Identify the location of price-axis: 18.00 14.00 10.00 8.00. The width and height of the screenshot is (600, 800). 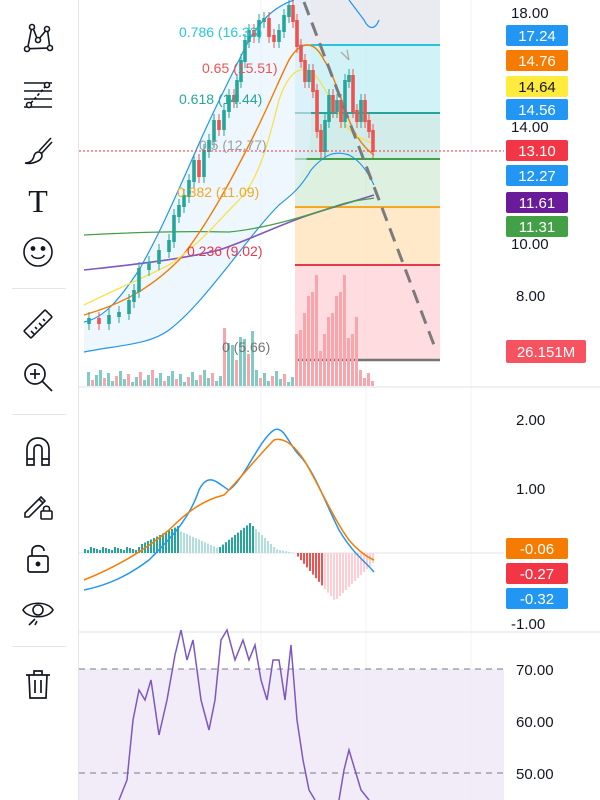
(530, 155).